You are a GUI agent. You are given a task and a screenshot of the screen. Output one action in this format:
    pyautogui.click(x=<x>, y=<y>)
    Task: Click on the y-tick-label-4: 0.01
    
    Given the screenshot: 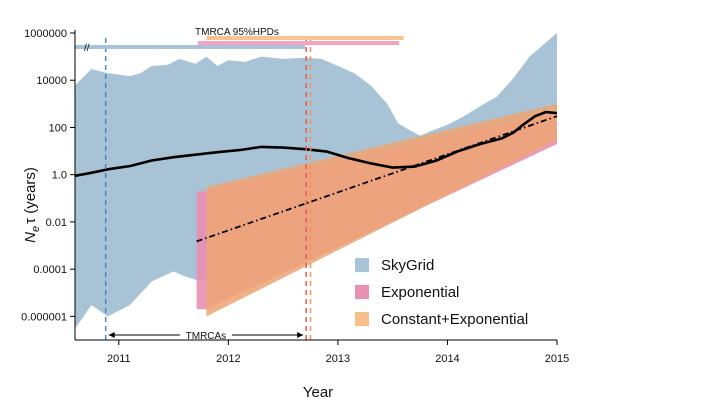 What is the action you would take?
    pyautogui.click(x=56, y=223)
    